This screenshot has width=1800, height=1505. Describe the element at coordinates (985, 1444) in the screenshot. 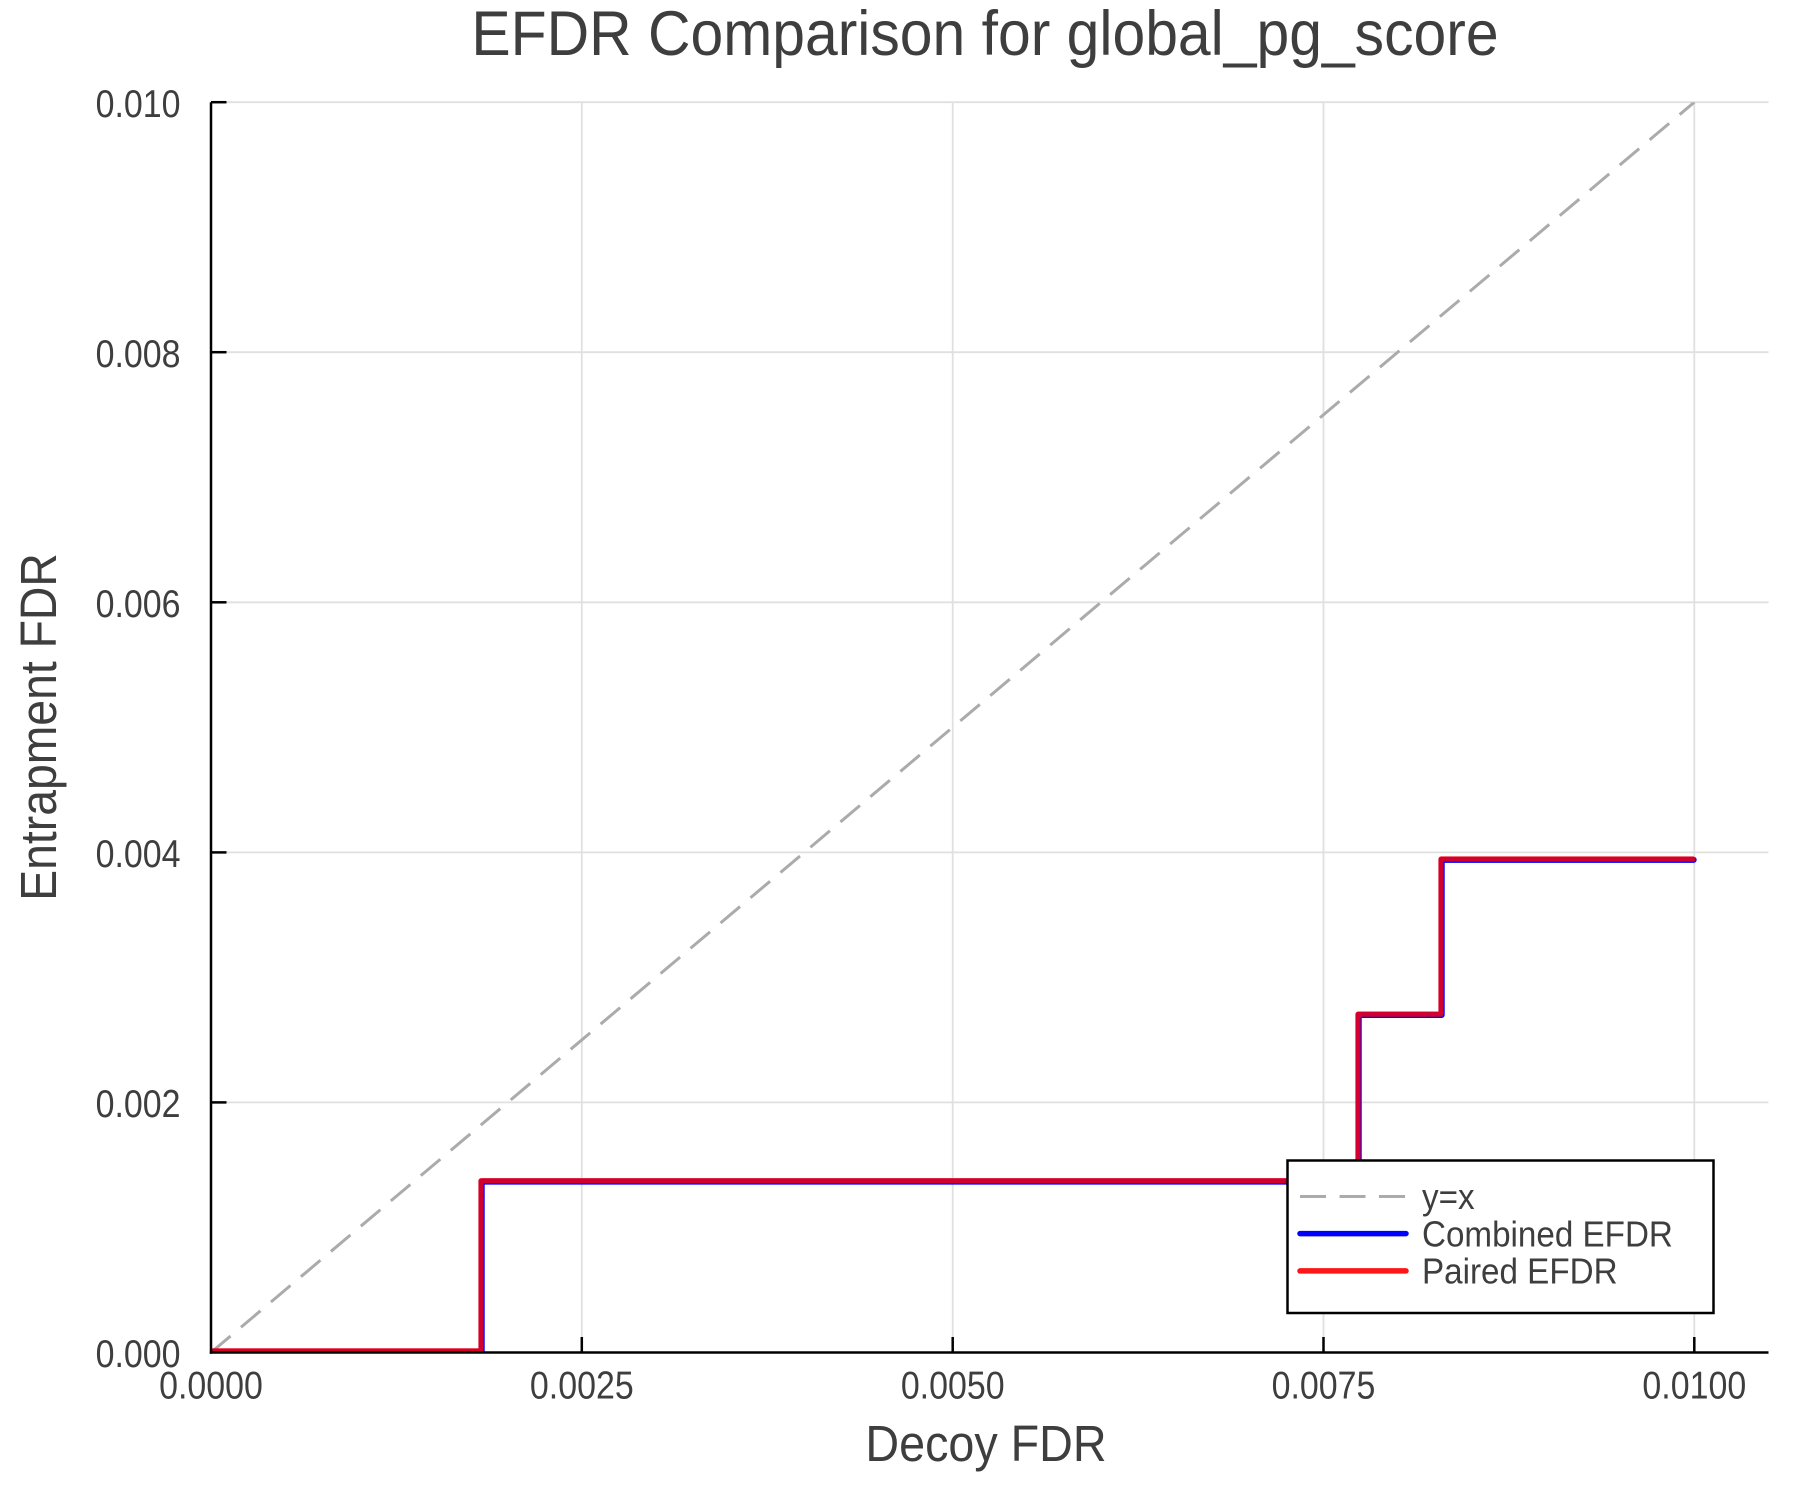

I see `svg-text: Decoy FDR` at that location.